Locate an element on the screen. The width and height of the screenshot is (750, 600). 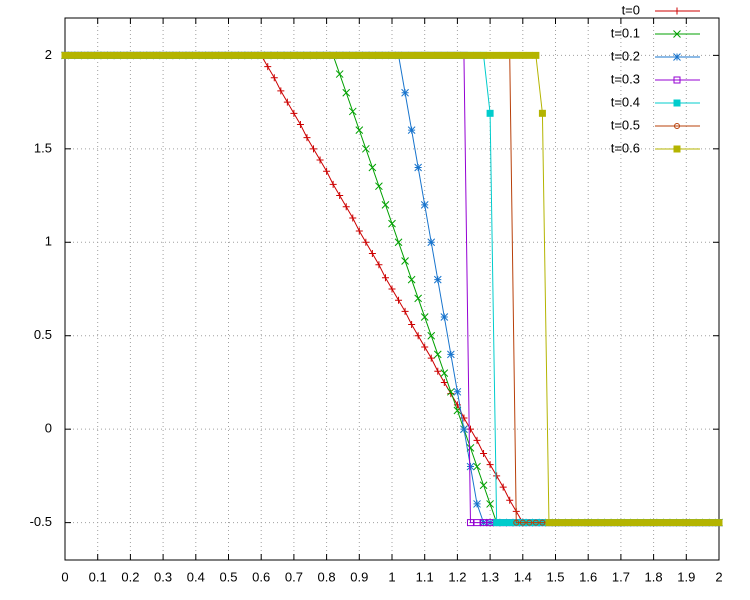
legend-label: t=0.1 is located at coordinates (625, 32).